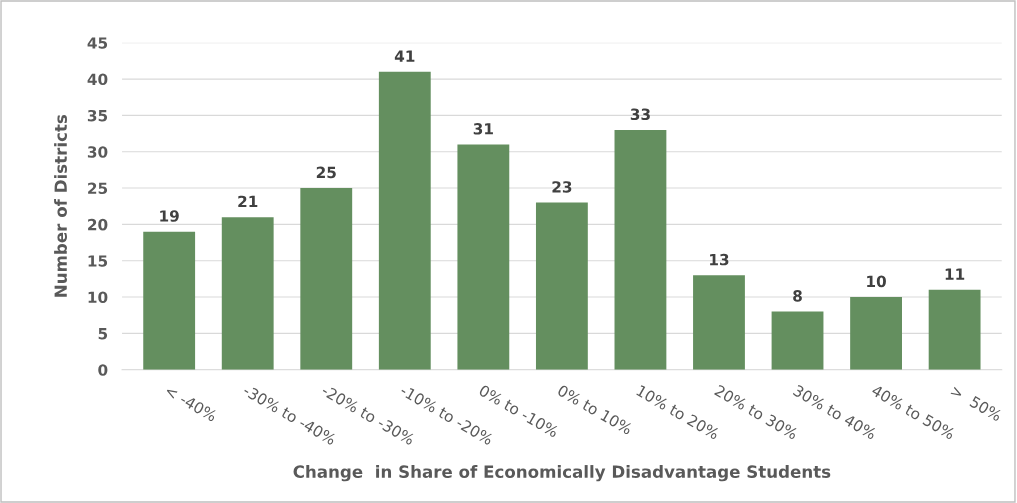  What do you see at coordinates (103, 334) in the screenshot?
I see `y-tick-label: 5` at bounding box center [103, 334].